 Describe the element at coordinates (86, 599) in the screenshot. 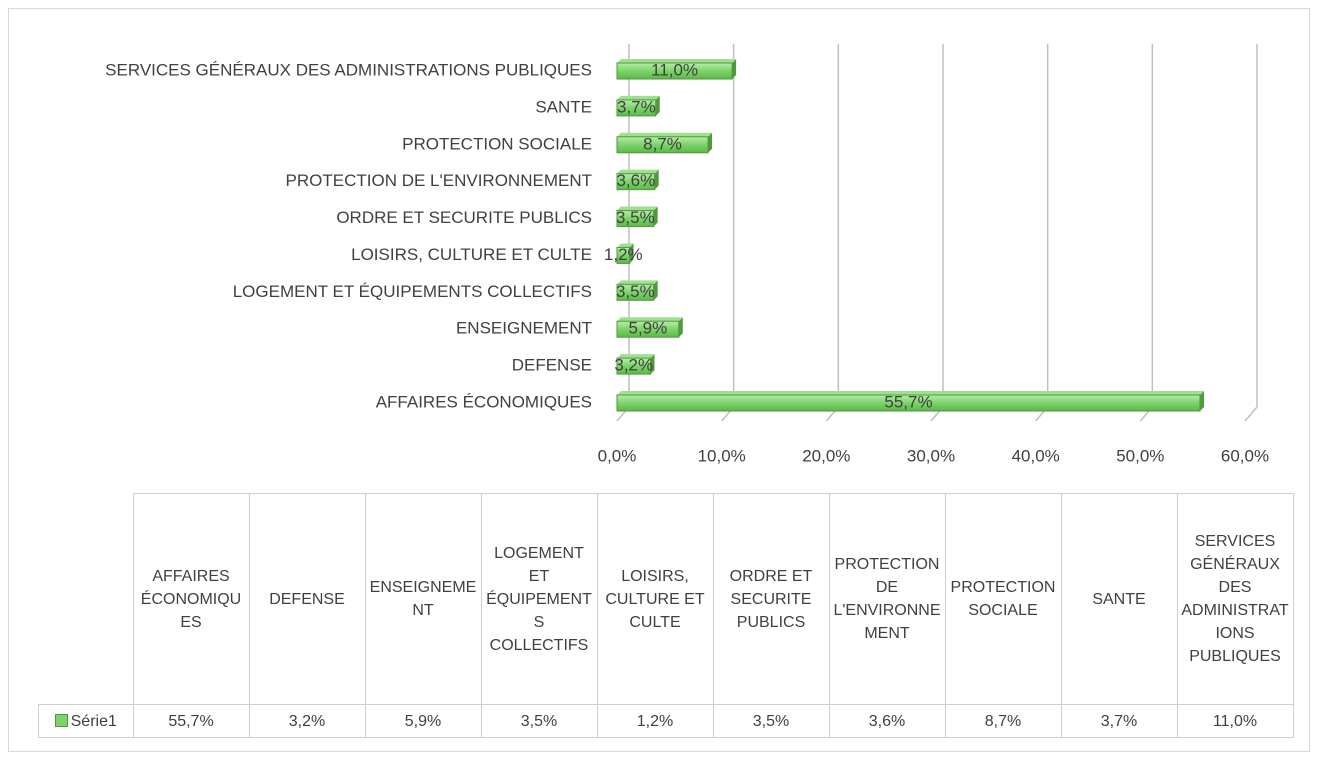

I see `table-corner` at that location.